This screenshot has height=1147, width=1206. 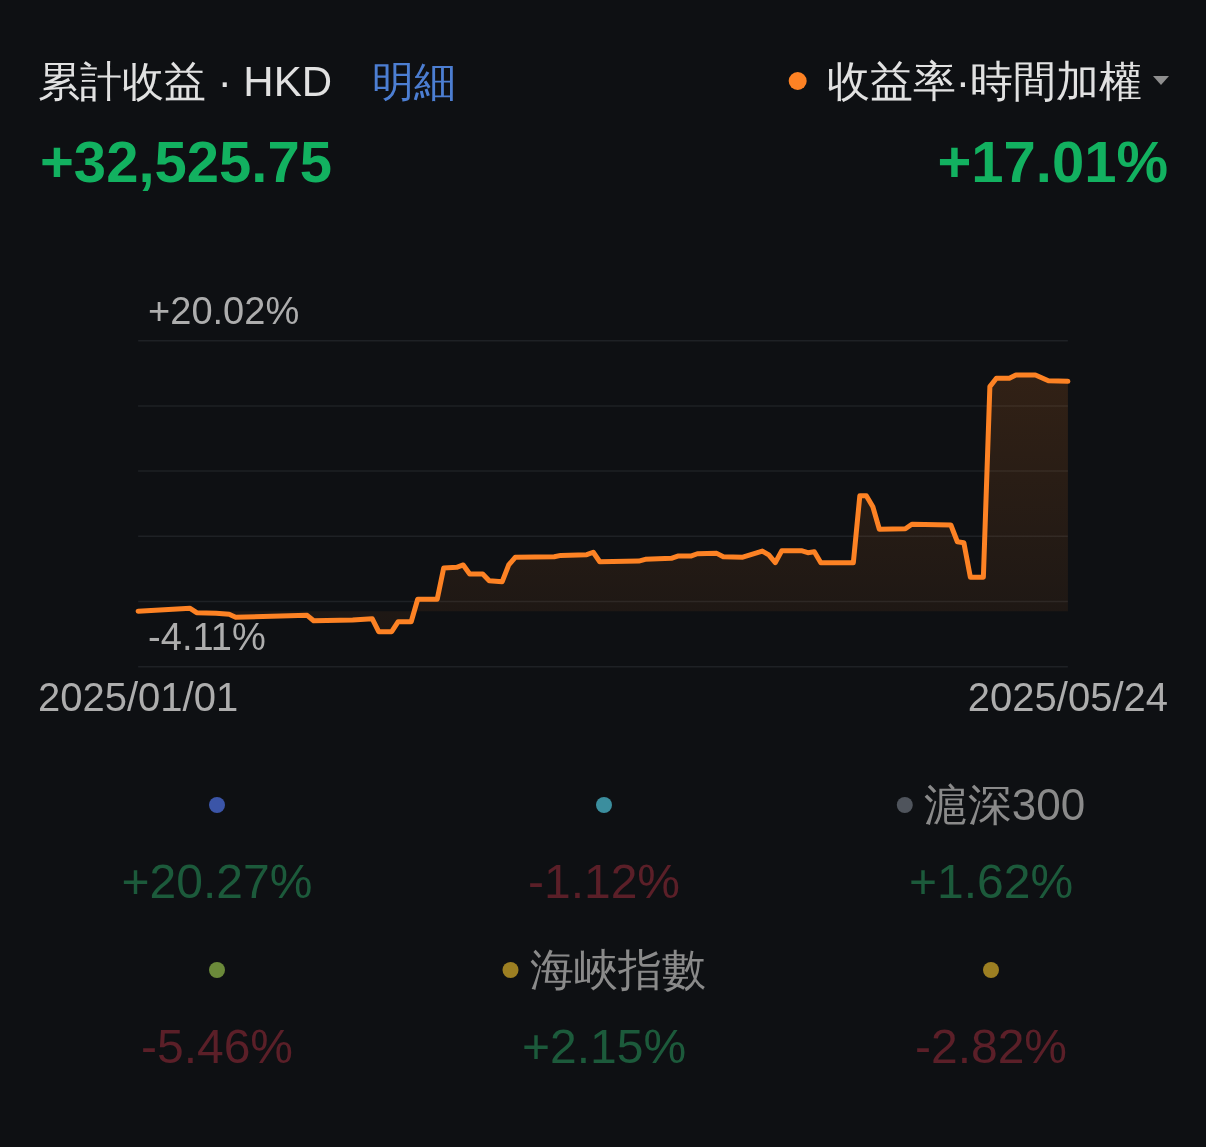 What do you see at coordinates (604, 881) in the screenshot?
I see `data-label: -1.12%` at bounding box center [604, 881].